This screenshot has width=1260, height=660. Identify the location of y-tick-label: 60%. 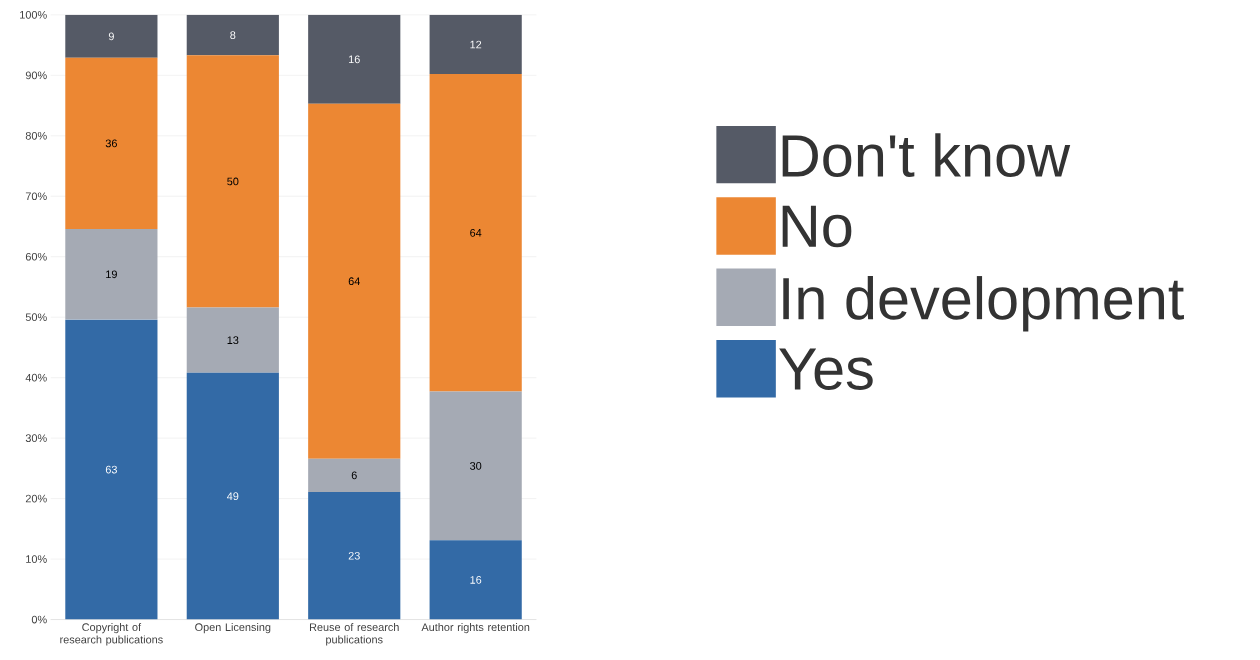
(36, 256).